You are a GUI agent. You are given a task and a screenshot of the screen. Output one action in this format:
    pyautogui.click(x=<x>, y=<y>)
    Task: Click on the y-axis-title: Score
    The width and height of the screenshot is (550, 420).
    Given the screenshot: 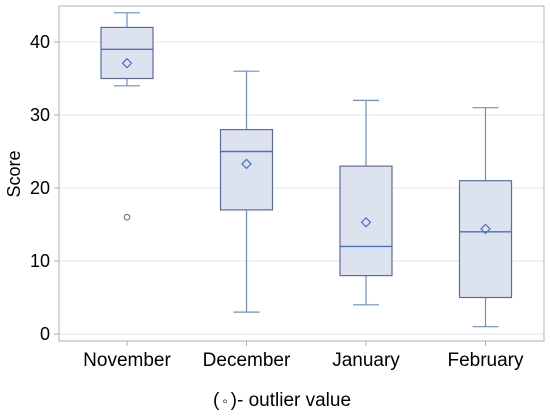 What is the action you would take?
    pyautogui.click(x=14, y=173)
    